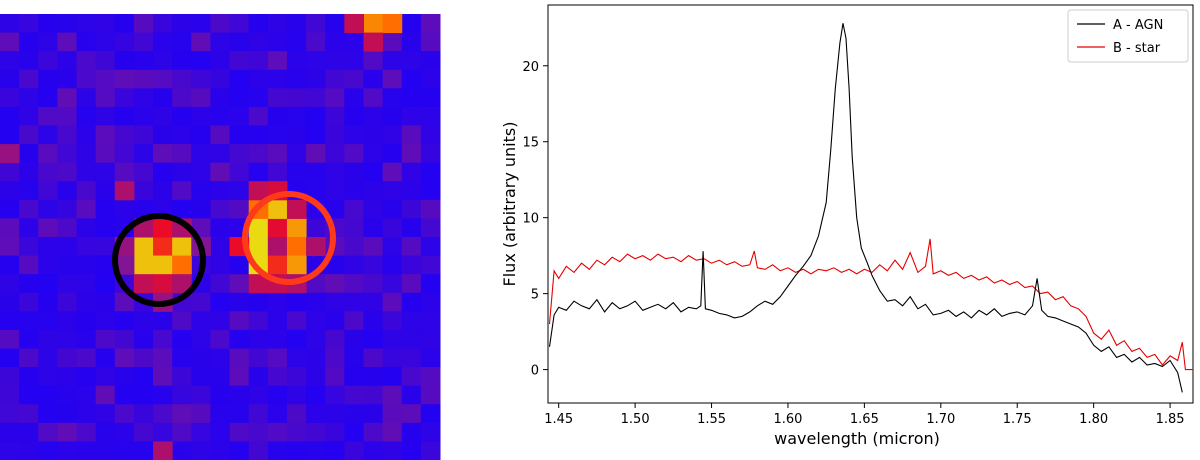 This screenshot has width=1200, height=460. Describe the element at coordinates (711, 419) in the screenshot. I see `x-tick-label: 1.55` at that location.